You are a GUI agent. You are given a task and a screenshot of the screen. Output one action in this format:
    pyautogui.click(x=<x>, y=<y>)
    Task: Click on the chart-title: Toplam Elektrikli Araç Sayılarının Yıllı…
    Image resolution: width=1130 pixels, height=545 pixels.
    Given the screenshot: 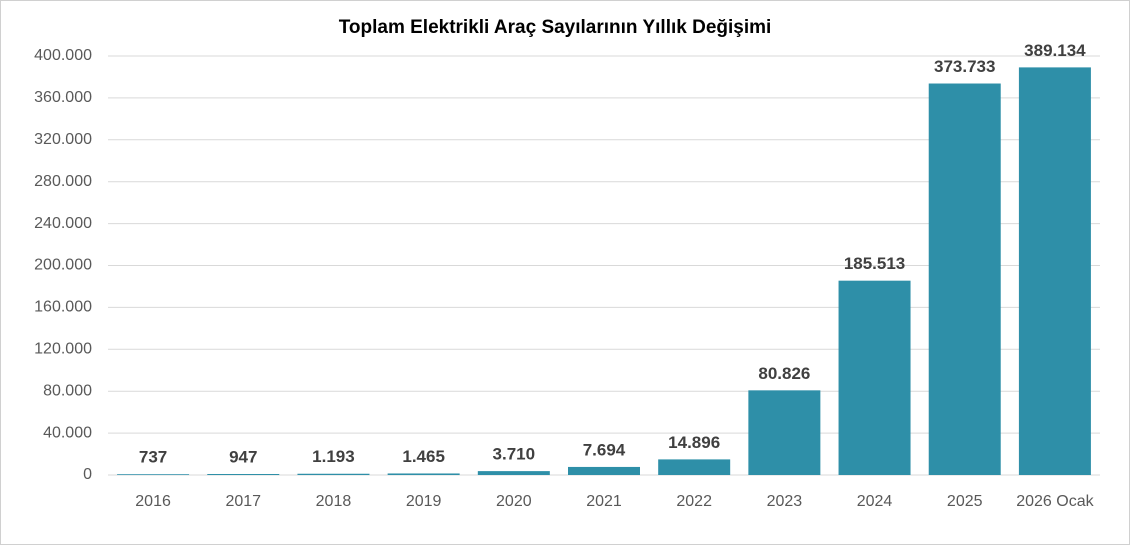 What is the action you would take?
    pyautogui.click(x=555, y=27)
    